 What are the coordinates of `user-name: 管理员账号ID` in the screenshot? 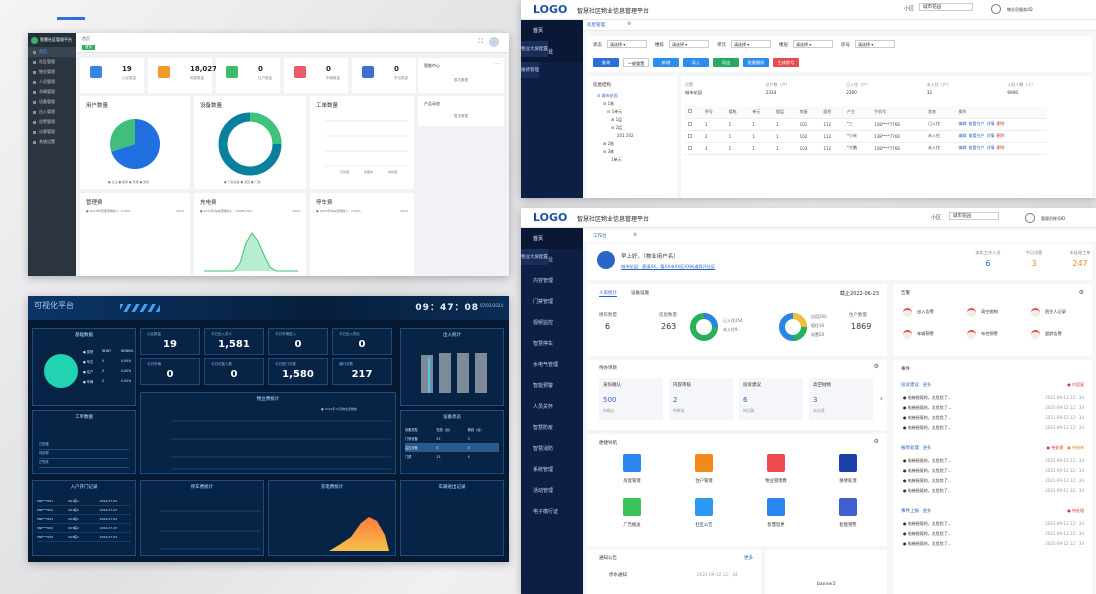 It's located at (1053, 218).